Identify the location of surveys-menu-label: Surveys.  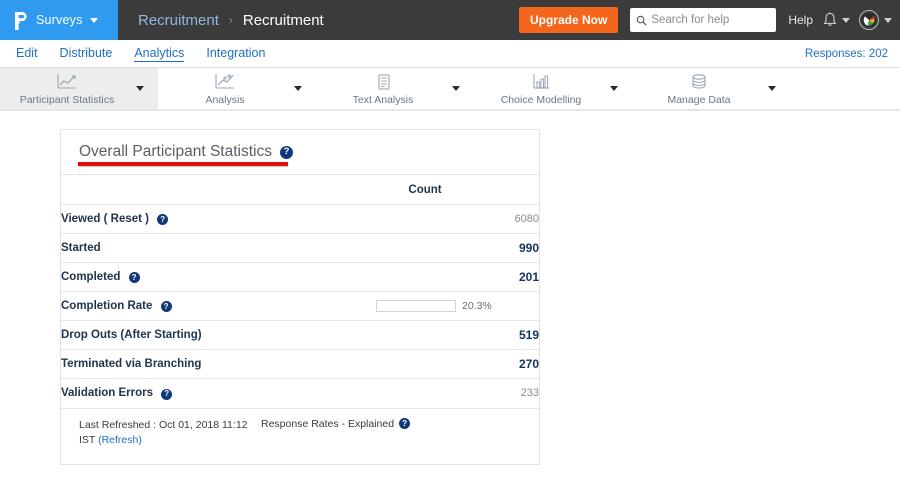
(59, 20).